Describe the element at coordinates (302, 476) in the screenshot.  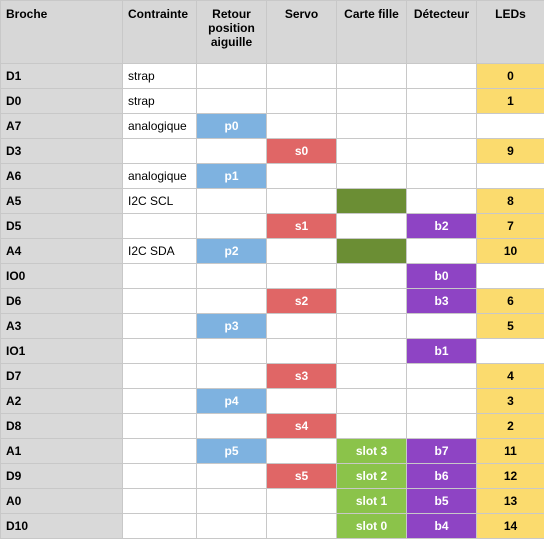
I see `servo-cell: s5` at that location.